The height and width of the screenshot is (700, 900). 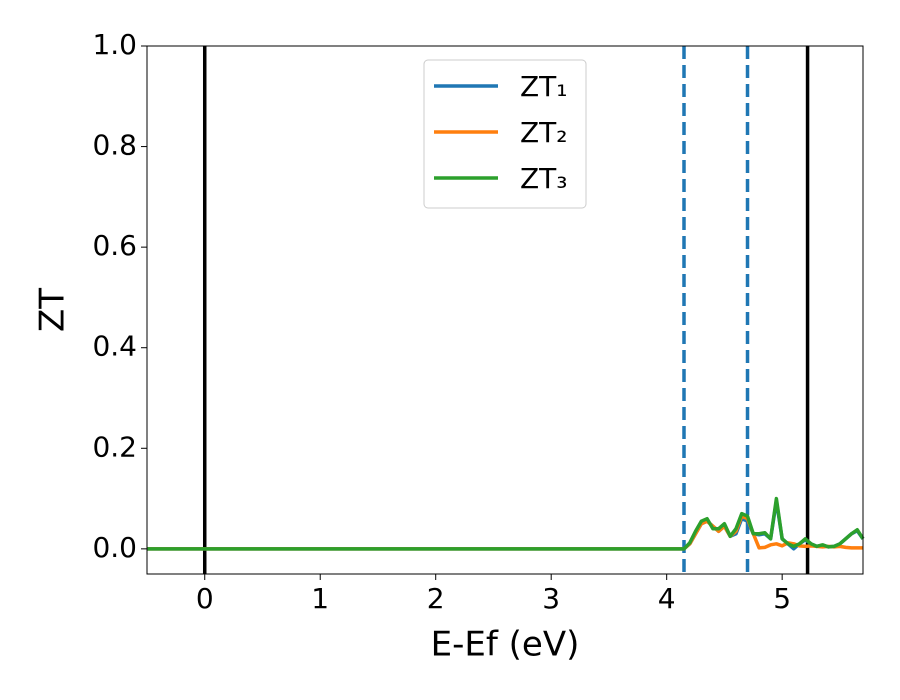 What do you see at coordinates (114, 145) in the screenshot?
I see `y-tick-label: 0.8` at bounding box center [114, 145].